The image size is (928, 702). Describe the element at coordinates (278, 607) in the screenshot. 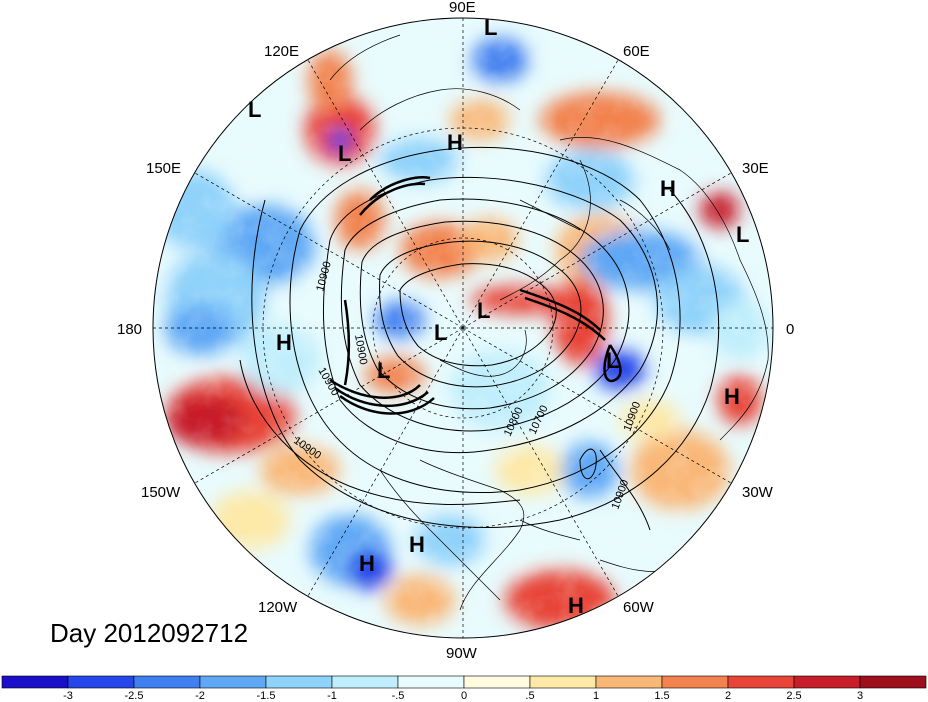

I see `lon-label-120w: 120W` at that location.